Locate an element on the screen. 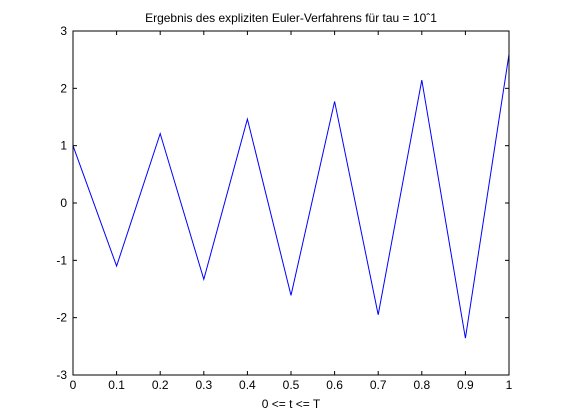 This screenshot has width=561, height=420. x-tick-label: 1 is located at coordinates (509, 385).